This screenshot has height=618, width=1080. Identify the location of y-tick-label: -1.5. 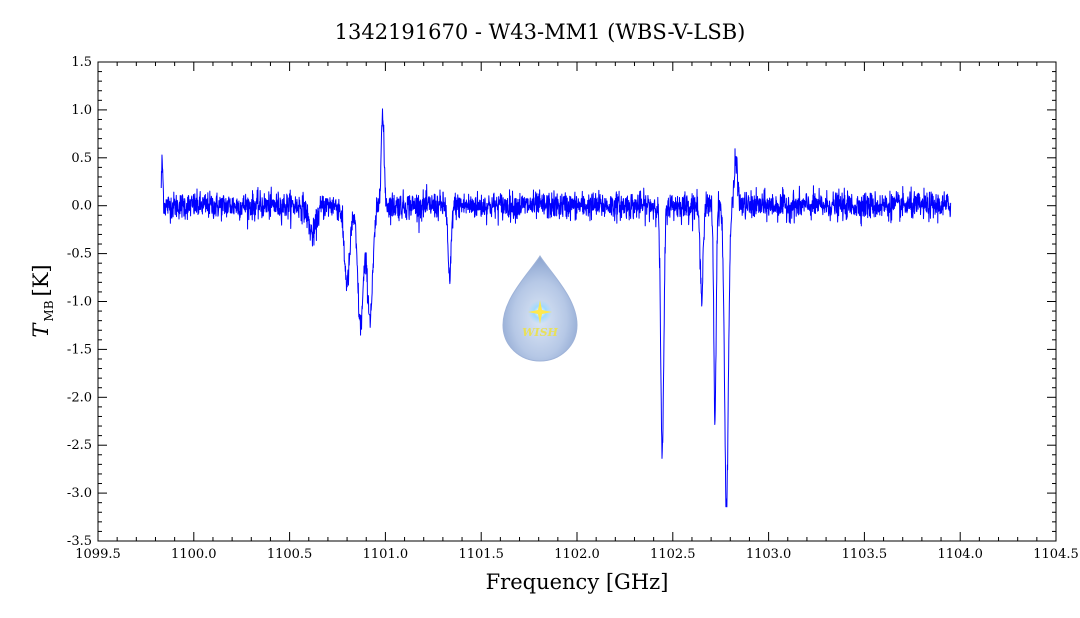
(79, 349).